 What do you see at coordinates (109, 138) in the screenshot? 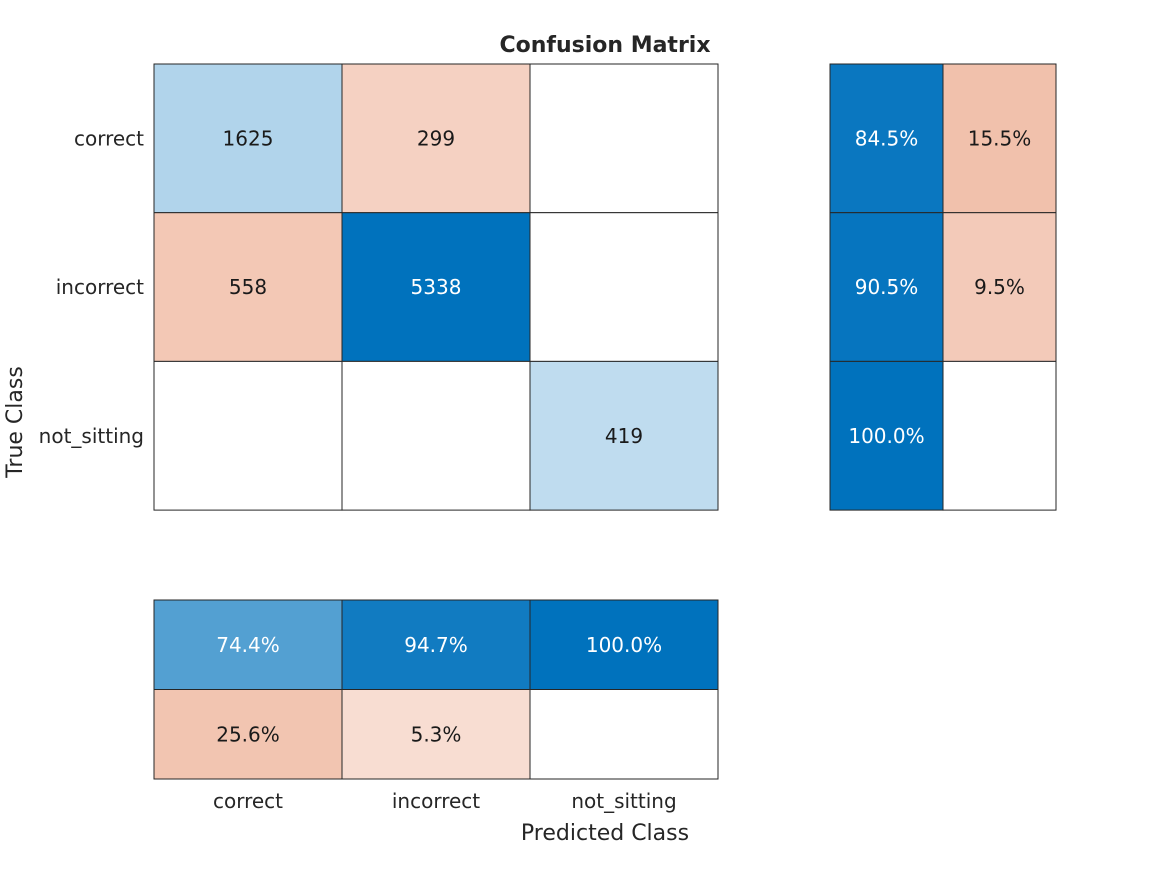
I see `y-tick-label: correct` at bounding box center [109, 138].